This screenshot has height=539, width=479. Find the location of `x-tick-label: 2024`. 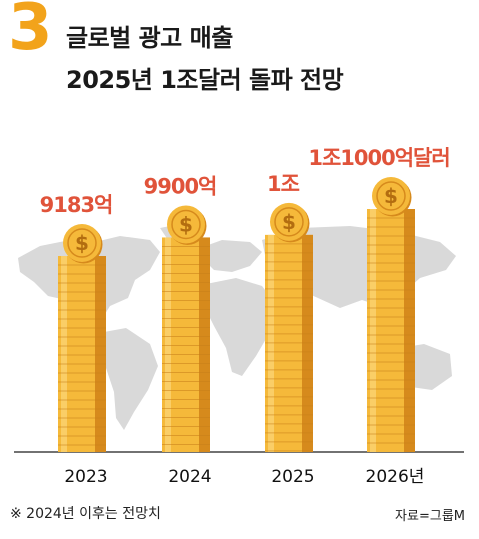

x-tick-label: 2024 is located at coordinates (189, 477).